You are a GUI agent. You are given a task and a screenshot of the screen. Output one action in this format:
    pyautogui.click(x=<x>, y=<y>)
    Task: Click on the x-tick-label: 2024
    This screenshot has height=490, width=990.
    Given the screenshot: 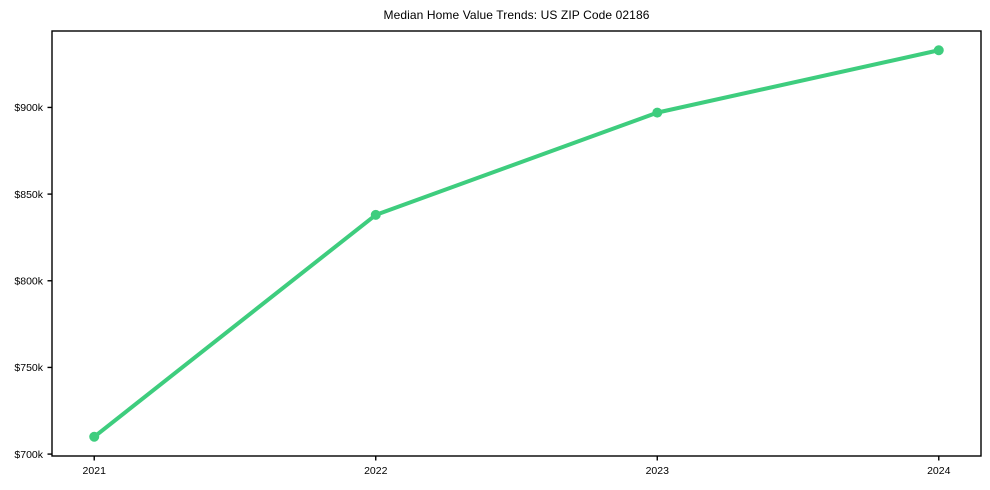 What is the action you would take?
    pyautogui.click(x=939, y=471)
    